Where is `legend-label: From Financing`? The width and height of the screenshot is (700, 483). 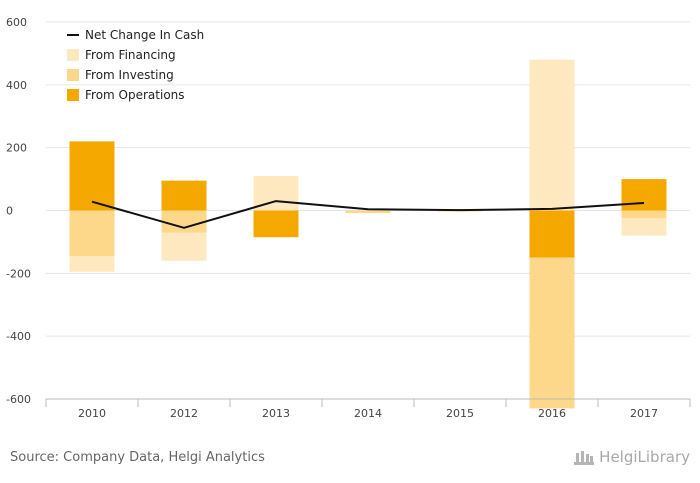 legend-label: From Financing is located at coordinates (130, 55).